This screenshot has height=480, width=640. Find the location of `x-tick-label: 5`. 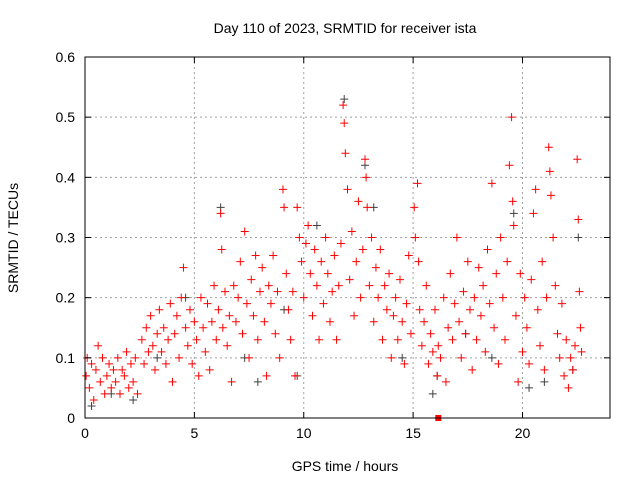

x-tick-label: 5 is located at coordinates (194, 433).